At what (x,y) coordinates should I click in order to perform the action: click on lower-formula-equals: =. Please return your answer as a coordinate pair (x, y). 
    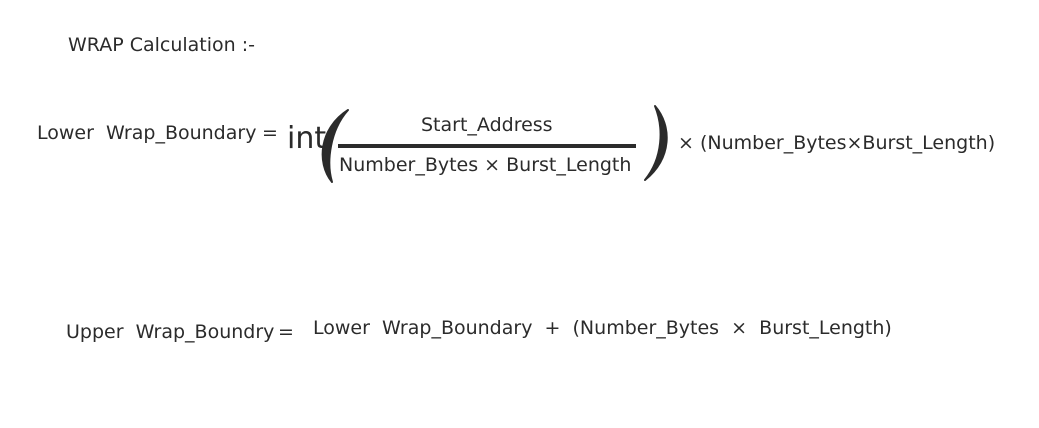
    Looking at the image, I should click on (270, 133).